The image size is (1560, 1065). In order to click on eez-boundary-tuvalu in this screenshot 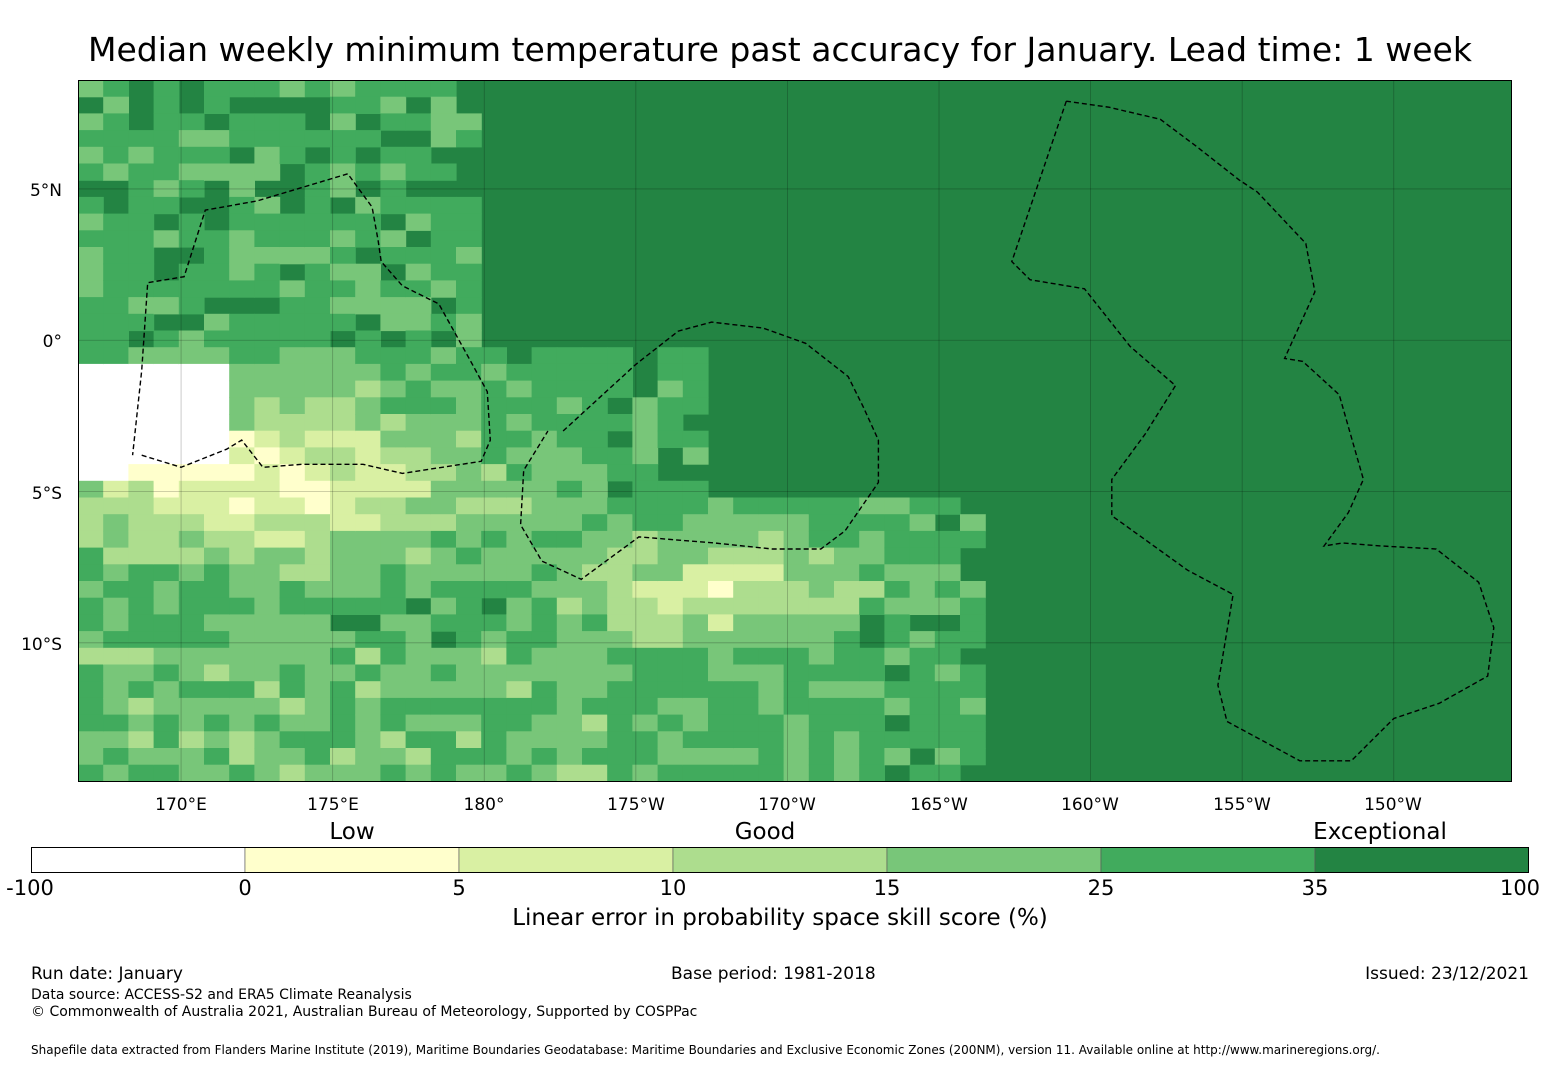, I will do `click(311, 323)`.